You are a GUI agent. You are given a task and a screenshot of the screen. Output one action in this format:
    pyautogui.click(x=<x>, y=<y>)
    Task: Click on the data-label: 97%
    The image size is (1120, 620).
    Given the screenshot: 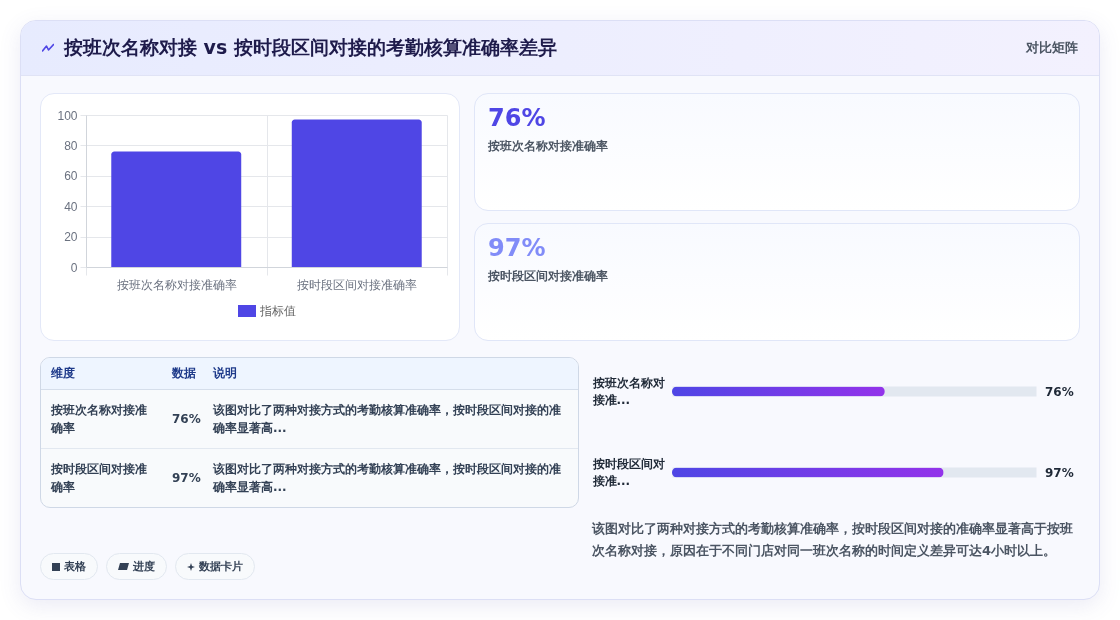 What is the action you would take?
    pyautogui.click(x=1059, y=472)
    